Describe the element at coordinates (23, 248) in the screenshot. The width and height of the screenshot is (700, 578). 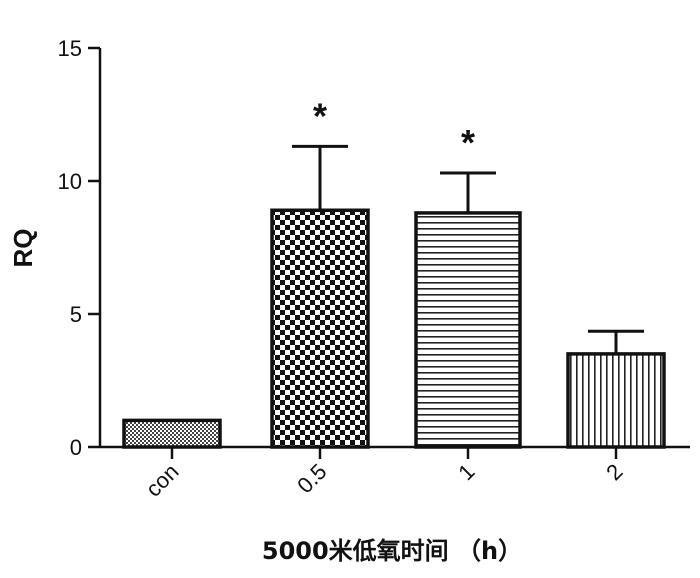
I see `y-axis-title: RQ` at that location.